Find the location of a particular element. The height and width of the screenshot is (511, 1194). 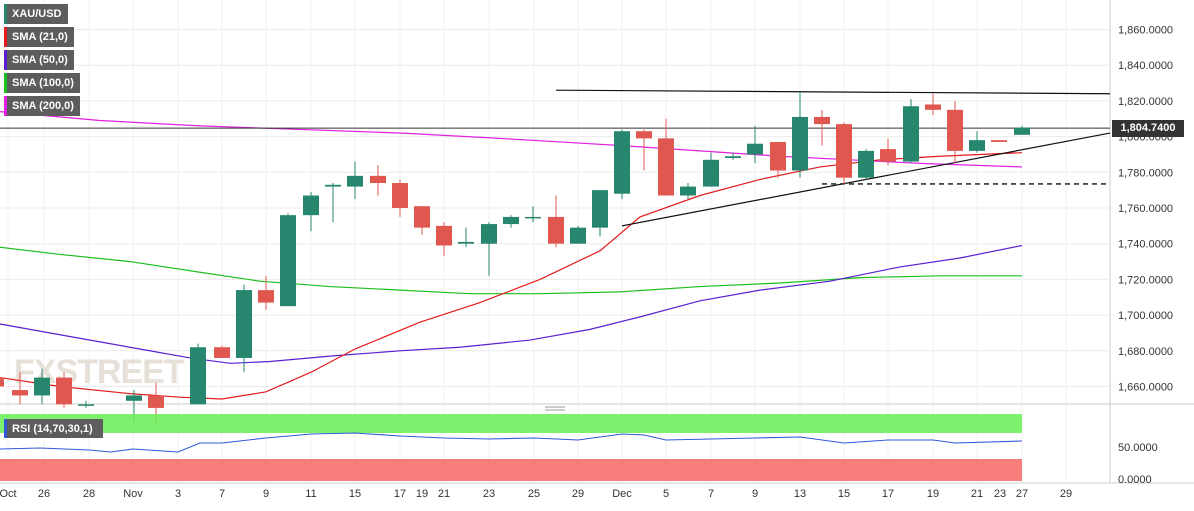

rsi-axis-label: 50.0000 is located at coordinates (1138, 448).